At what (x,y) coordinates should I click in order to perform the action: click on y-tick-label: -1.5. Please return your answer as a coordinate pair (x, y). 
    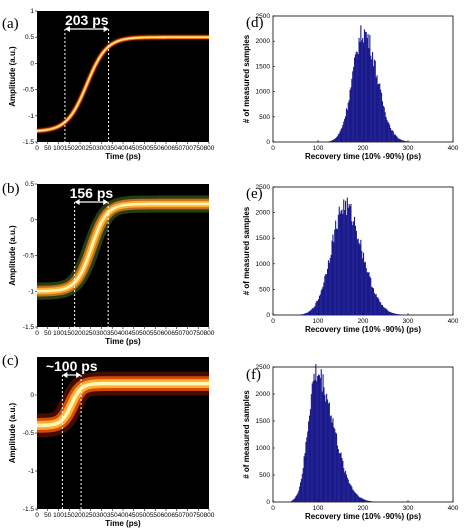
    Looking at the image, I should click on (29, 509).